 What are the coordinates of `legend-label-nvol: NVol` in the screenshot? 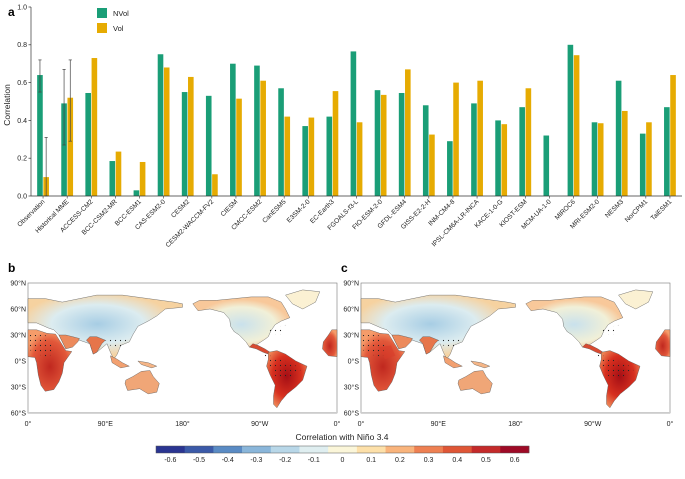 It's located at (121, 13).